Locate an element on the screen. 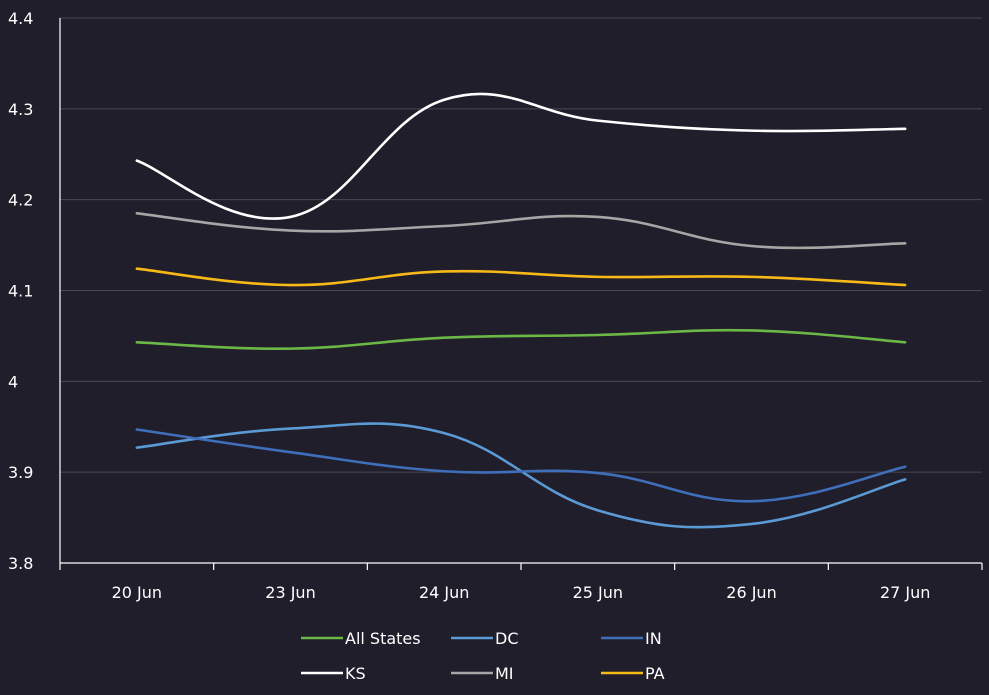 The width and height of the screenshot is (989, 695). legend-label: MI is located at coordinates (504, 673).